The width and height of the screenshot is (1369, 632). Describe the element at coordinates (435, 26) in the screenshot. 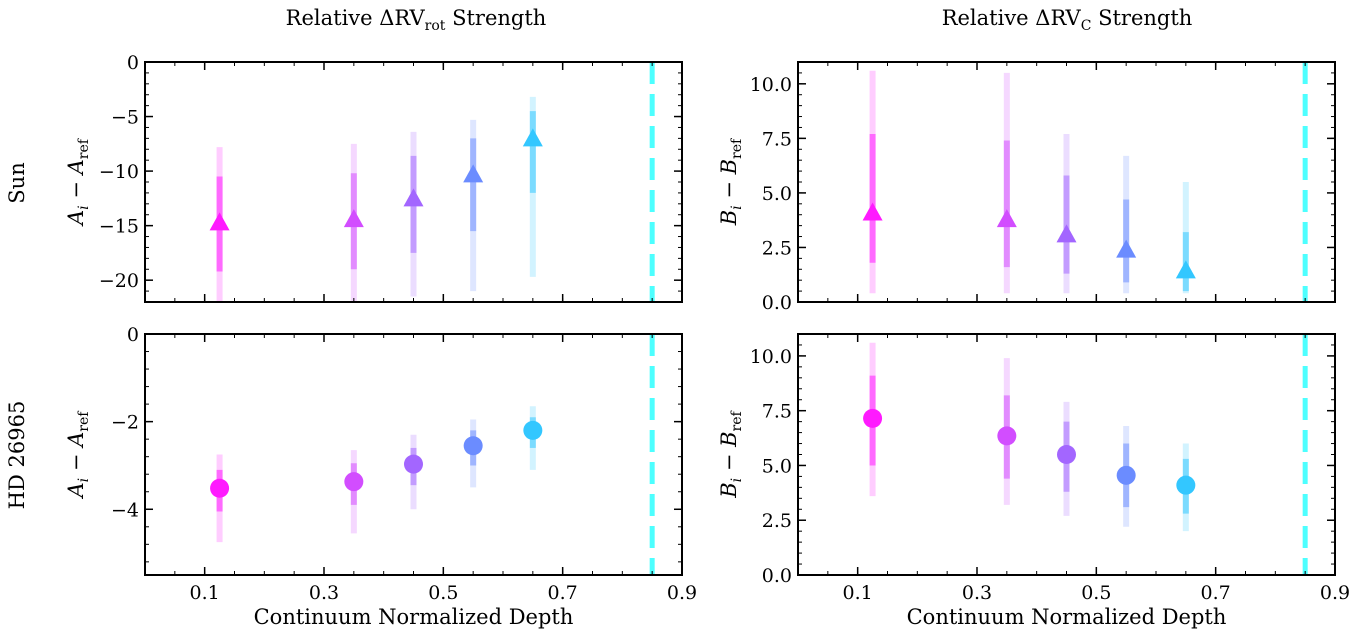

I see `column-title-subscript: rot` at that location.